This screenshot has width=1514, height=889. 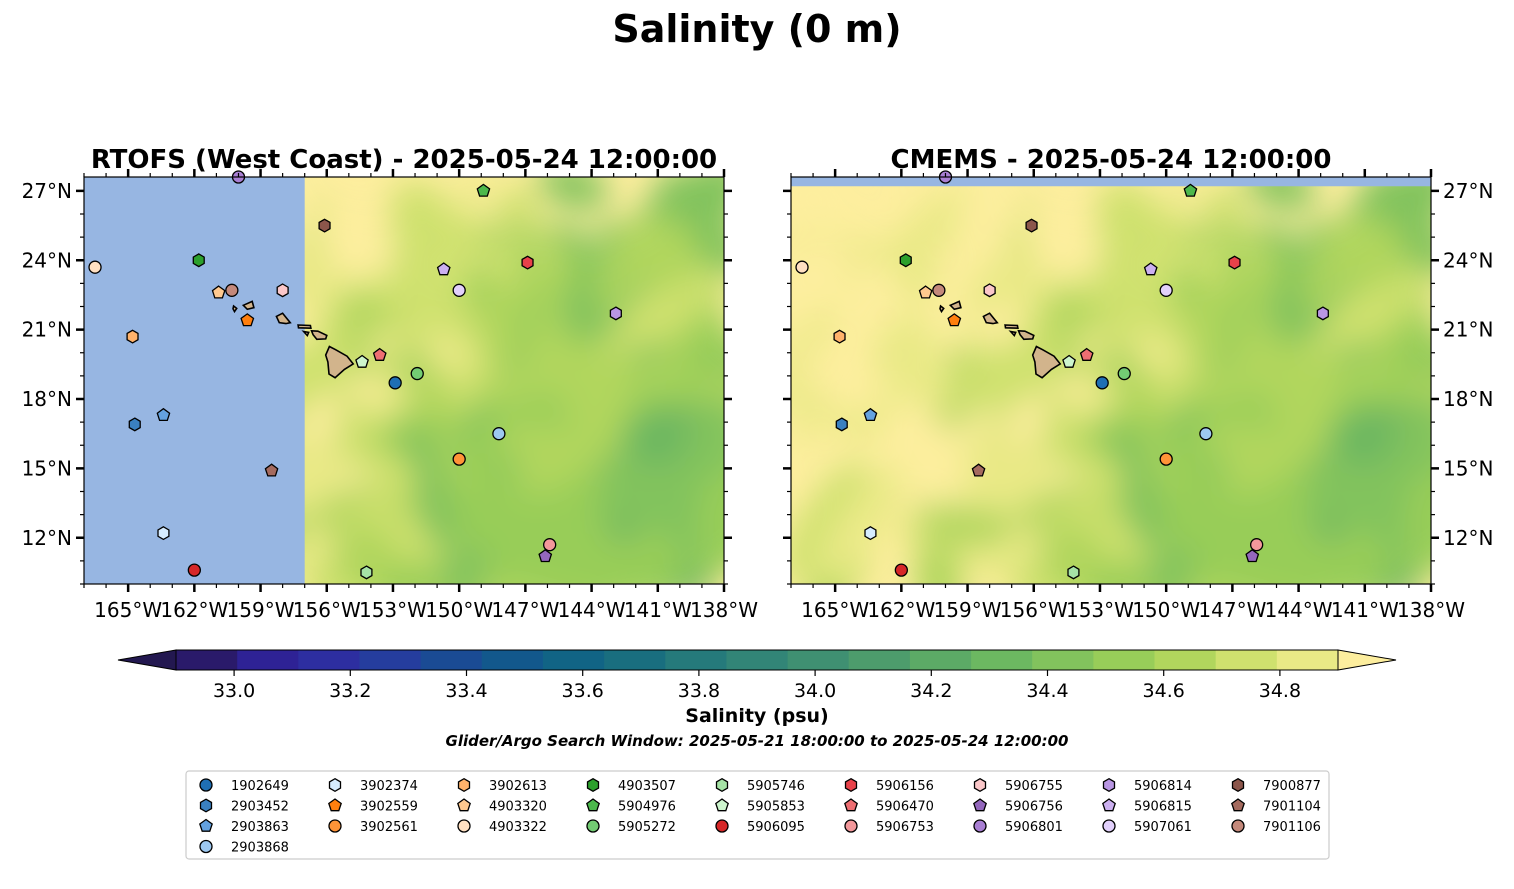 I want to click on lon-tick-label: 162°W, so click(x=901, y=610).